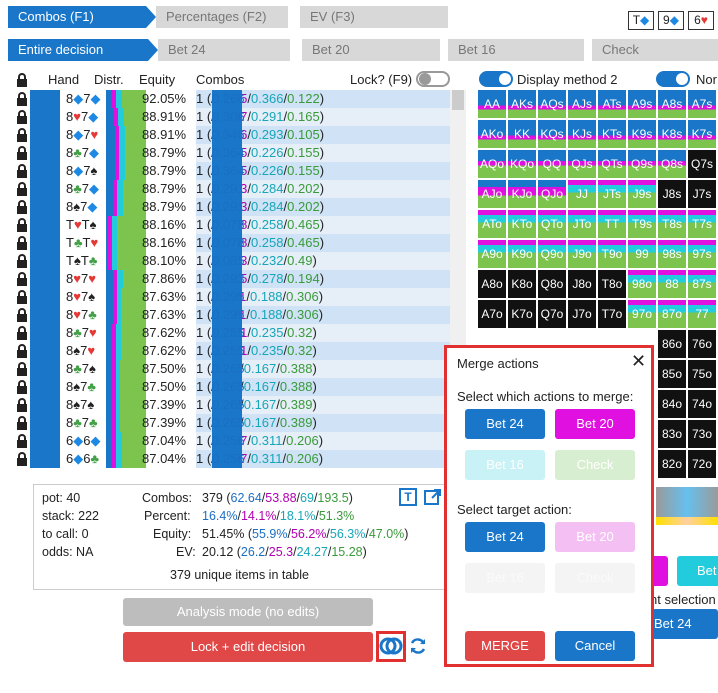  Describe the element at coordinates (492, 254) in the screenshot. I see `grid-cell: A9o` at that location.